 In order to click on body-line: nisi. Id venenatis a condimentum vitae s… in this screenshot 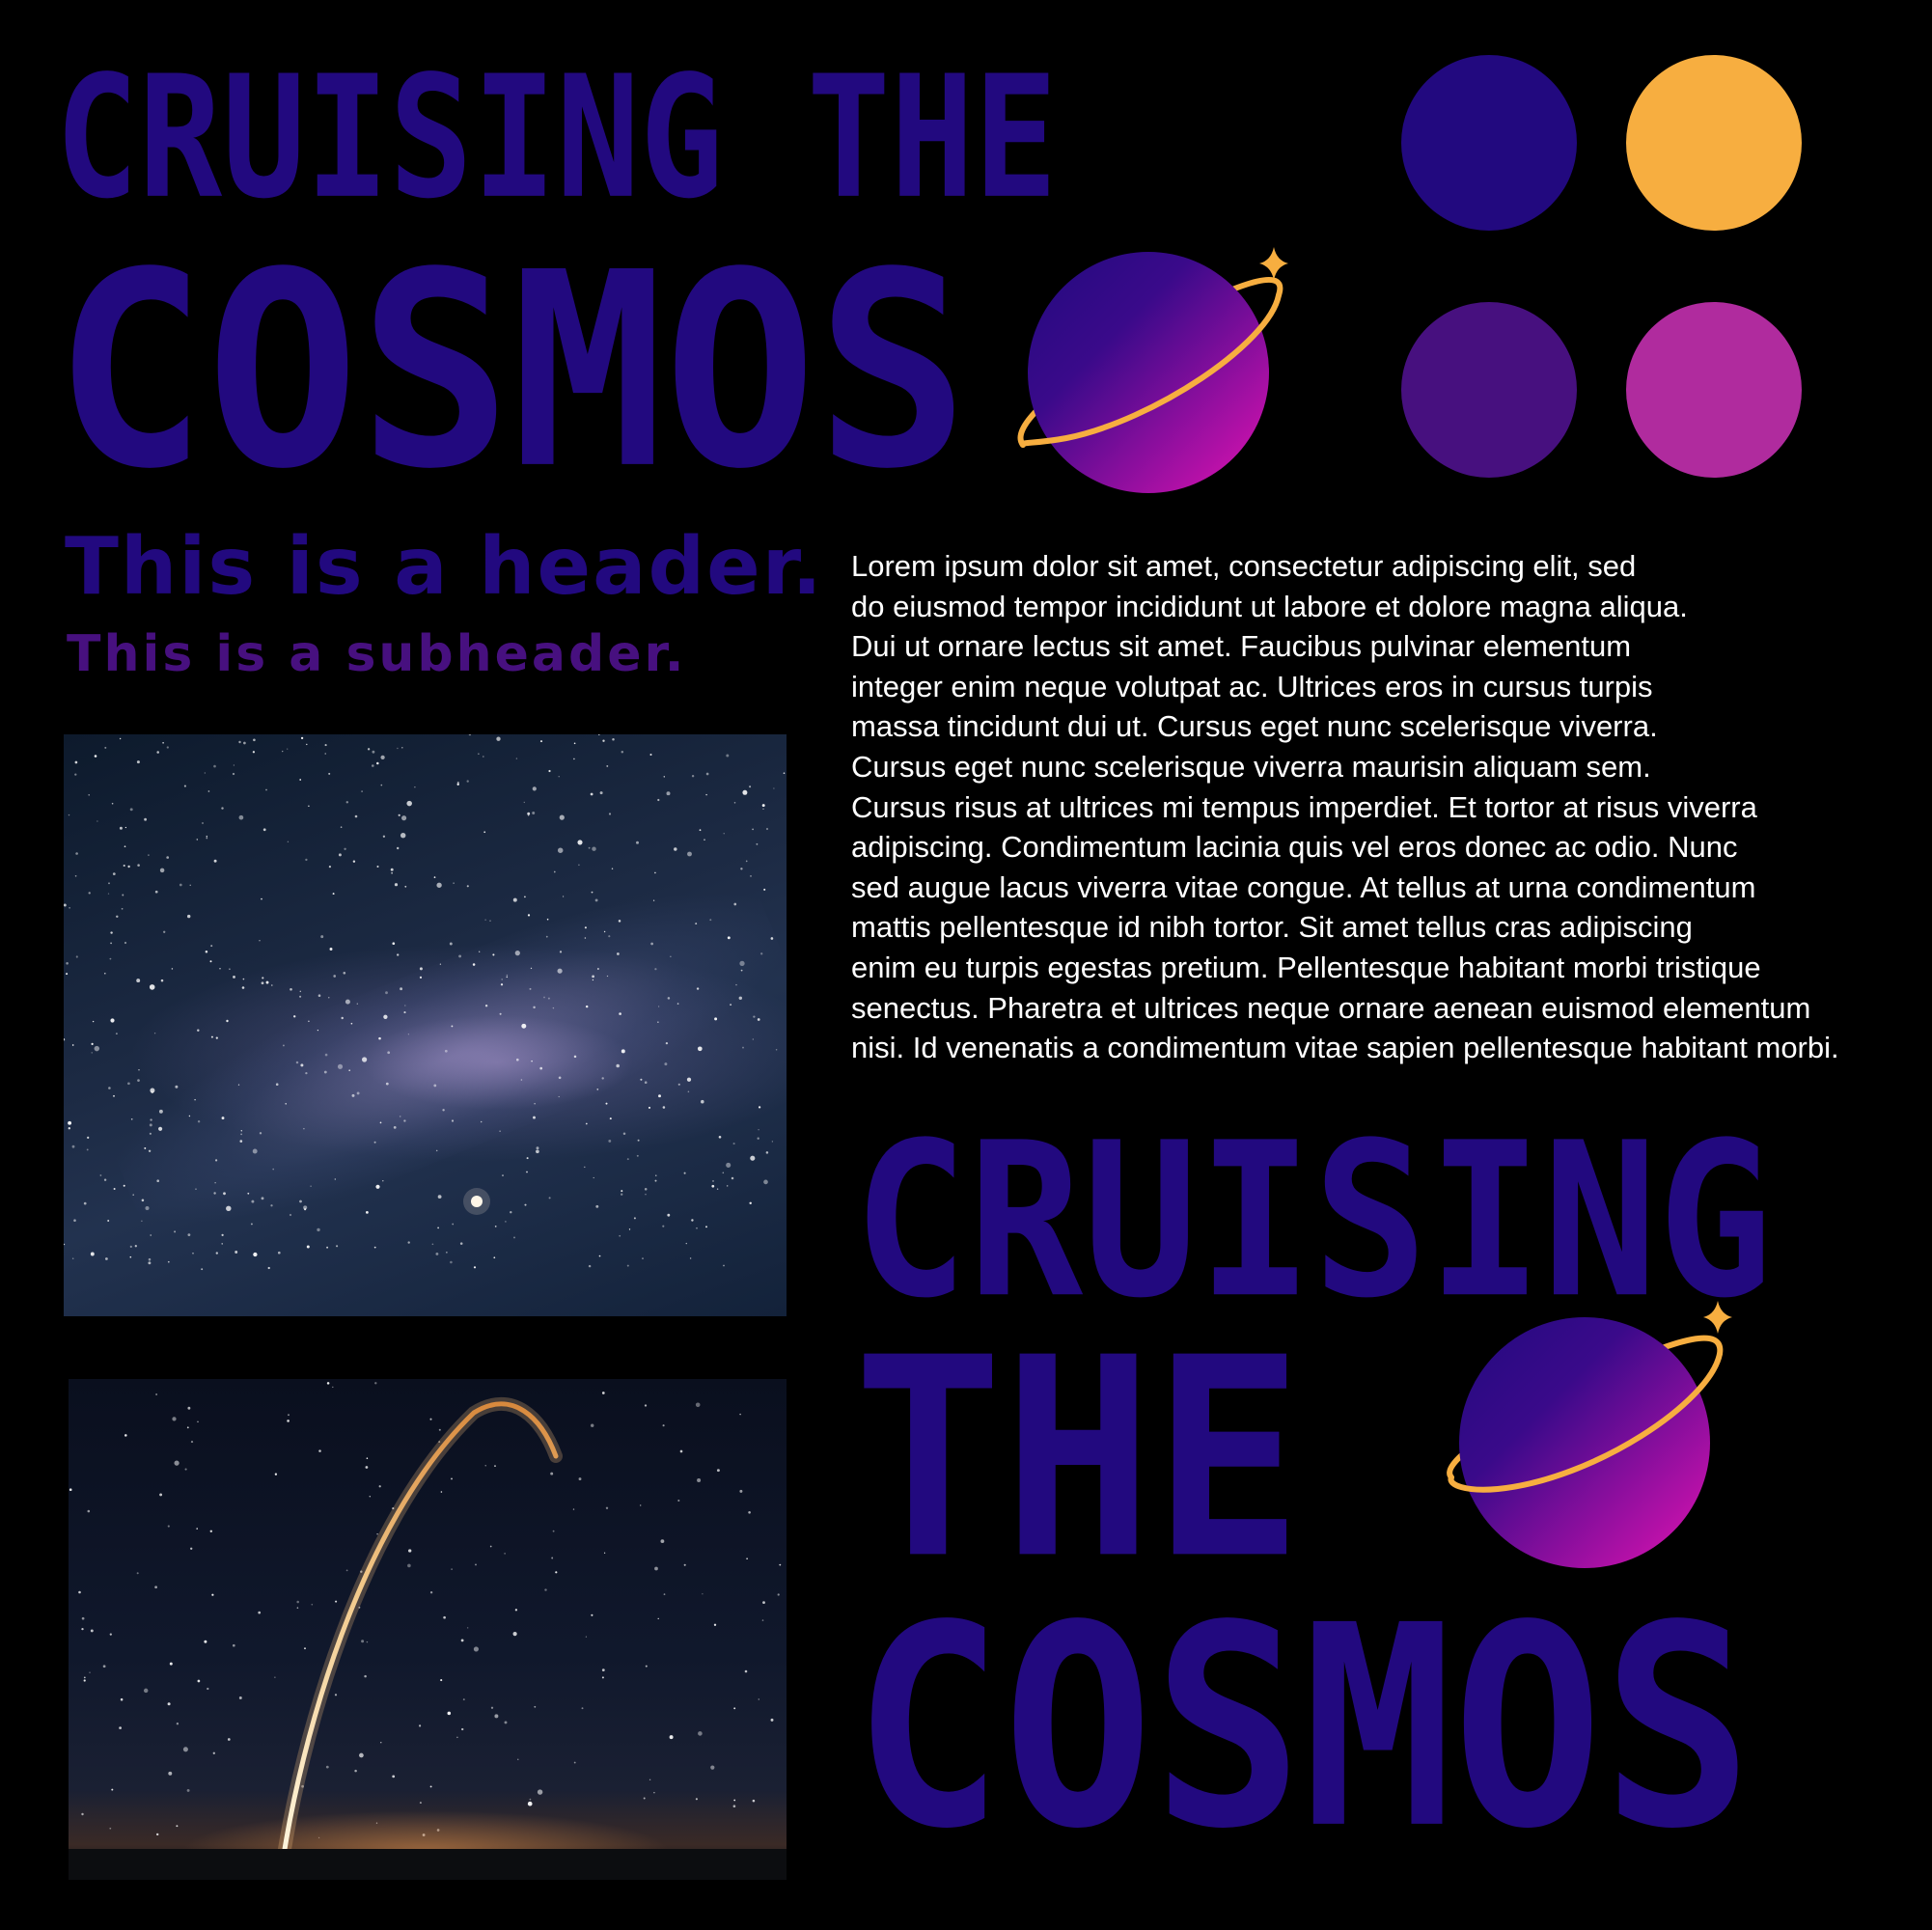, I will do `click(1345, 1048)`.